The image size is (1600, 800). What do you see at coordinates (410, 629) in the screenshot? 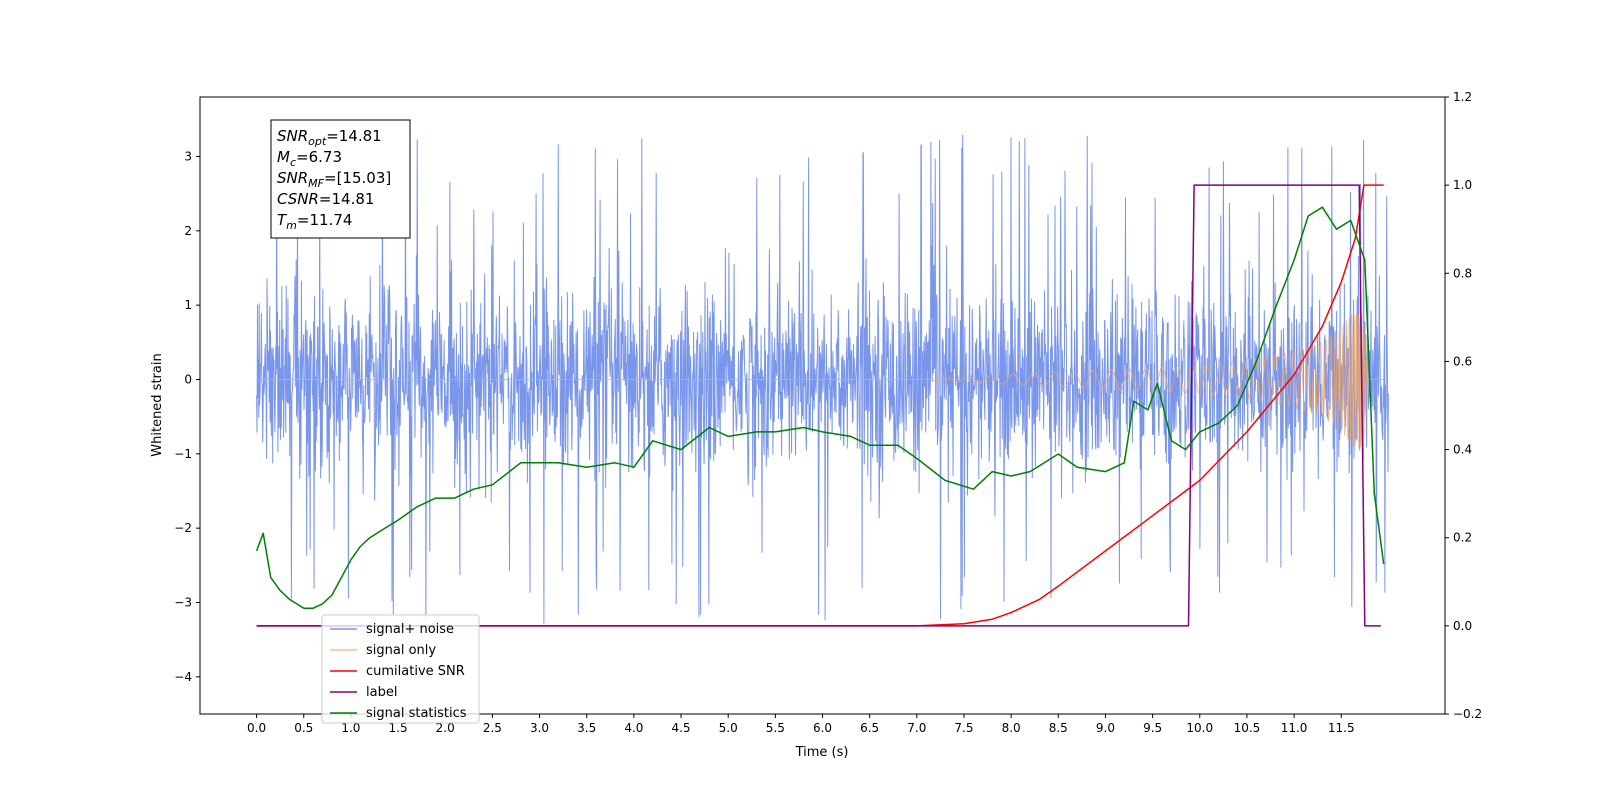
I see `legend-entry: signal+ noise` at bounding box center [410, 629].